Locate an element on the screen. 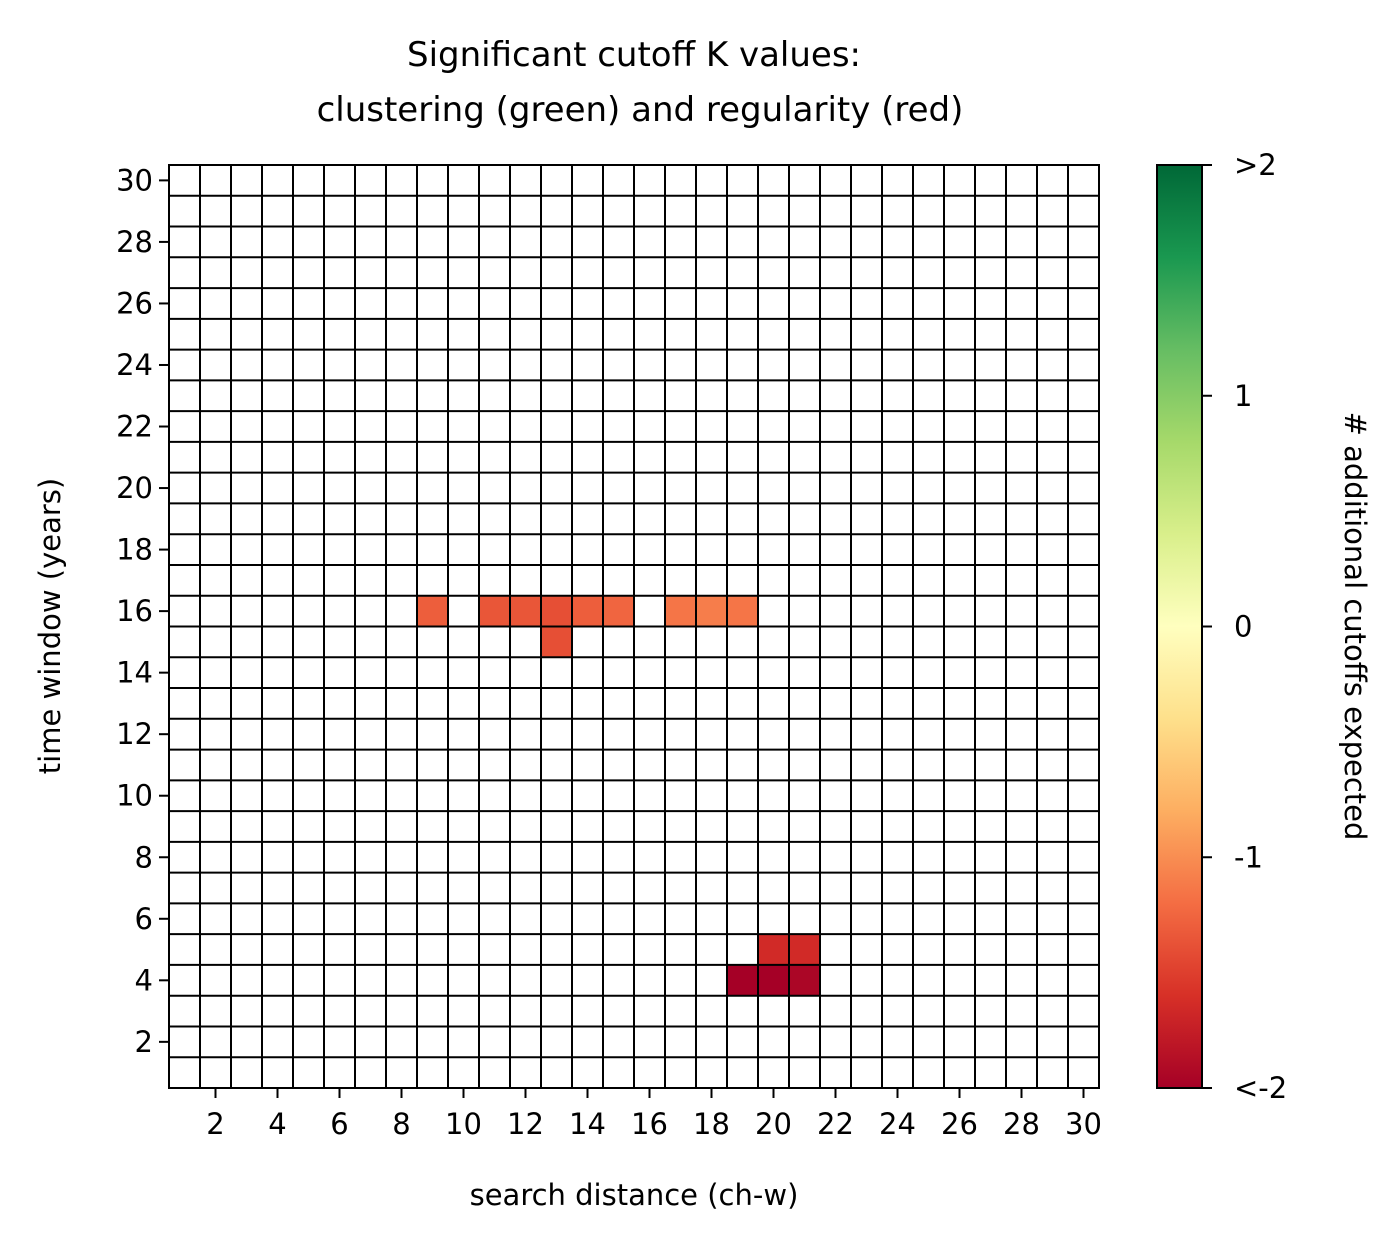 This screenshot has height=1245, width=1395. chart-title-line2: clustering (green) and regularity (red) is located at coordinates (640, 110).